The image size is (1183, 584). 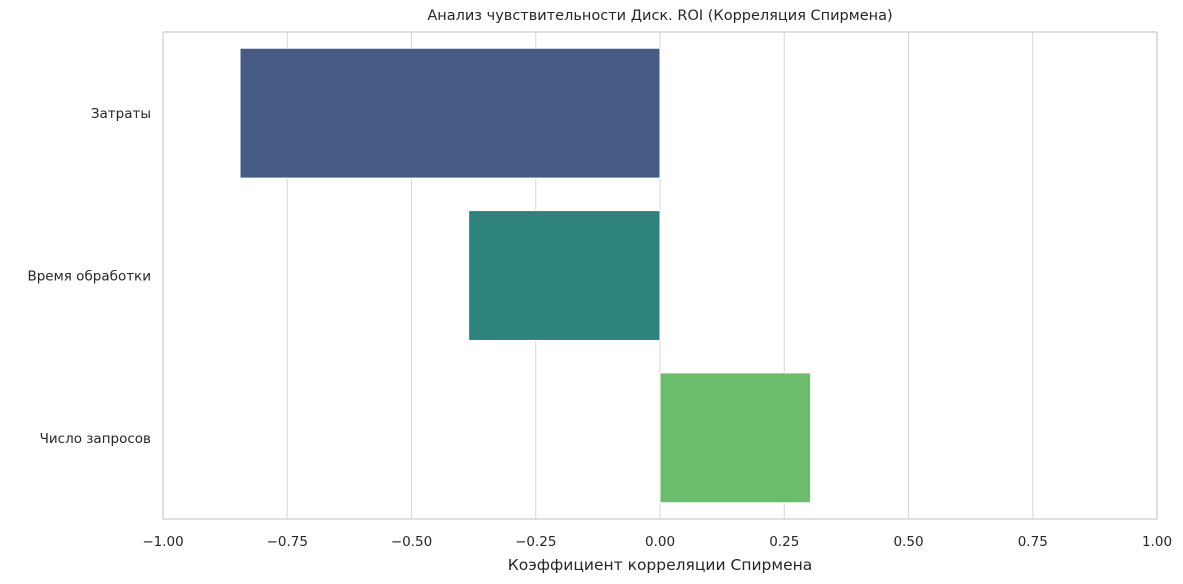 What do you see at coordinates (1157, 542) in the screenshot?
I see `x-tick-label: 1.00` at bounding box center [1157, 542].